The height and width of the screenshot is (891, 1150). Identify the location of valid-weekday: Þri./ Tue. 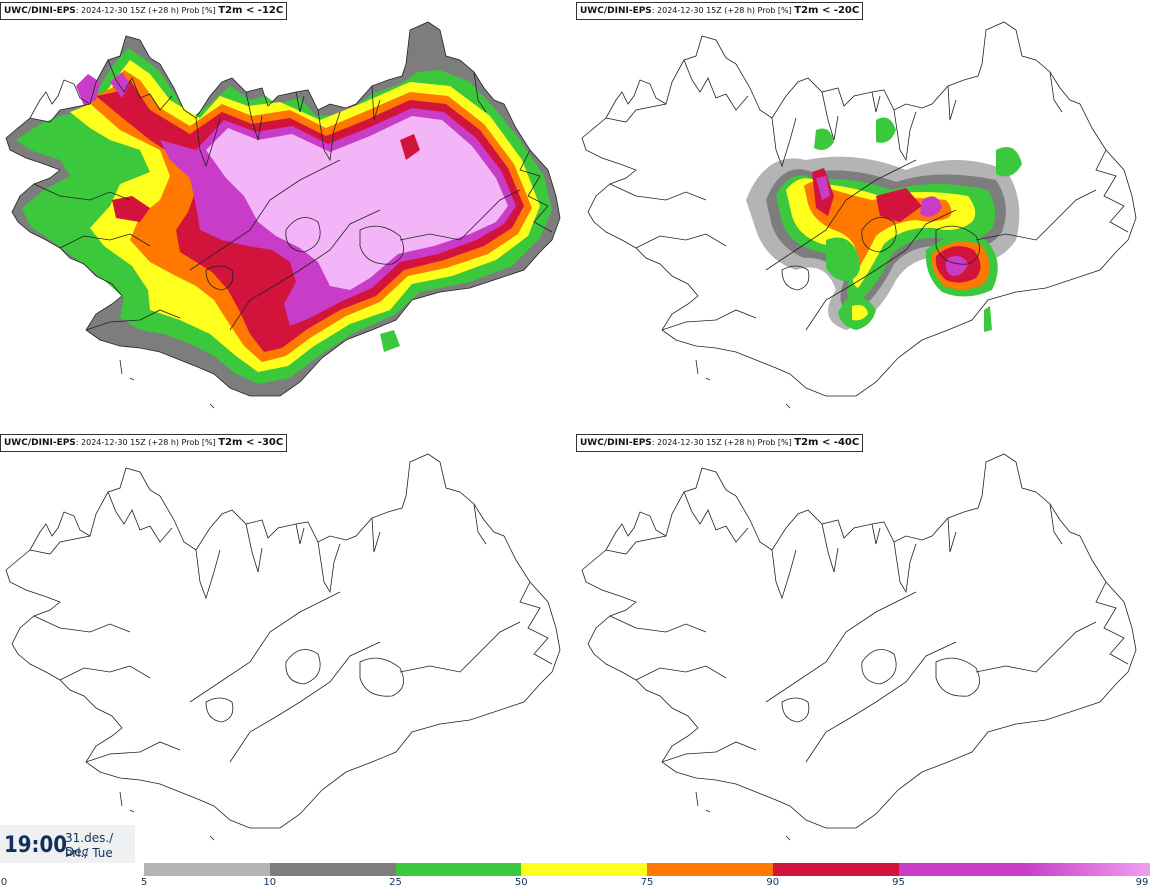
(89, 853).